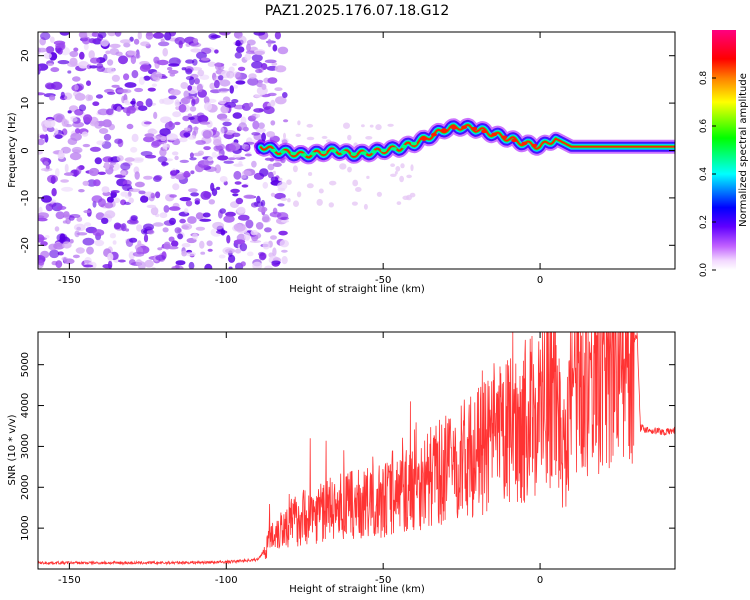  I want to click on y-tick-label: 1000, so click(25, 527).